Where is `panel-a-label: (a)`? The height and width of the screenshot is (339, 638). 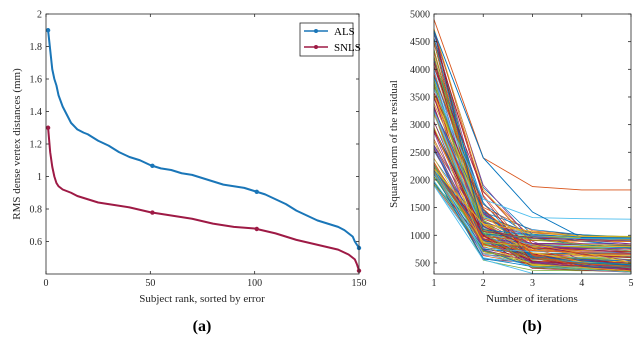 panel-a-label: (a) is located at coordinates (202, 326).